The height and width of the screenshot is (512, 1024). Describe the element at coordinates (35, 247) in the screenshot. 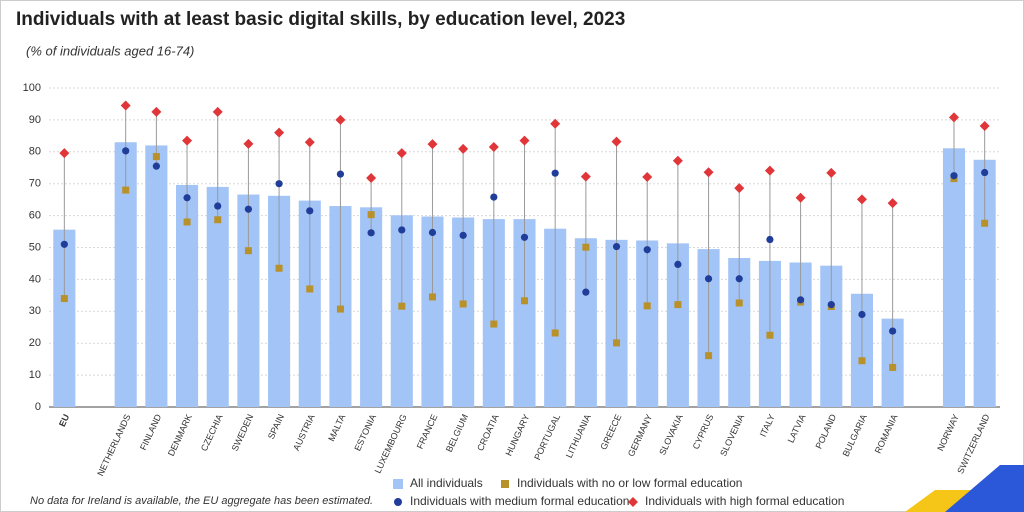

I see `y-tick-label: 50` at that location.